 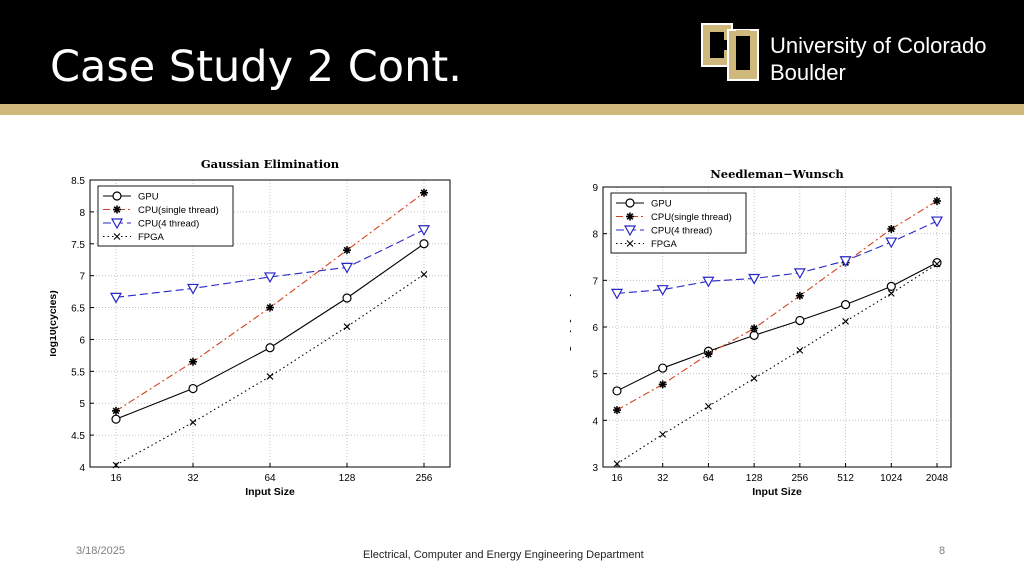 What do you see at coordinates (942, 551) in the screenshot?
I see `footer-page-number: 8` at bounding box center [942, 551].